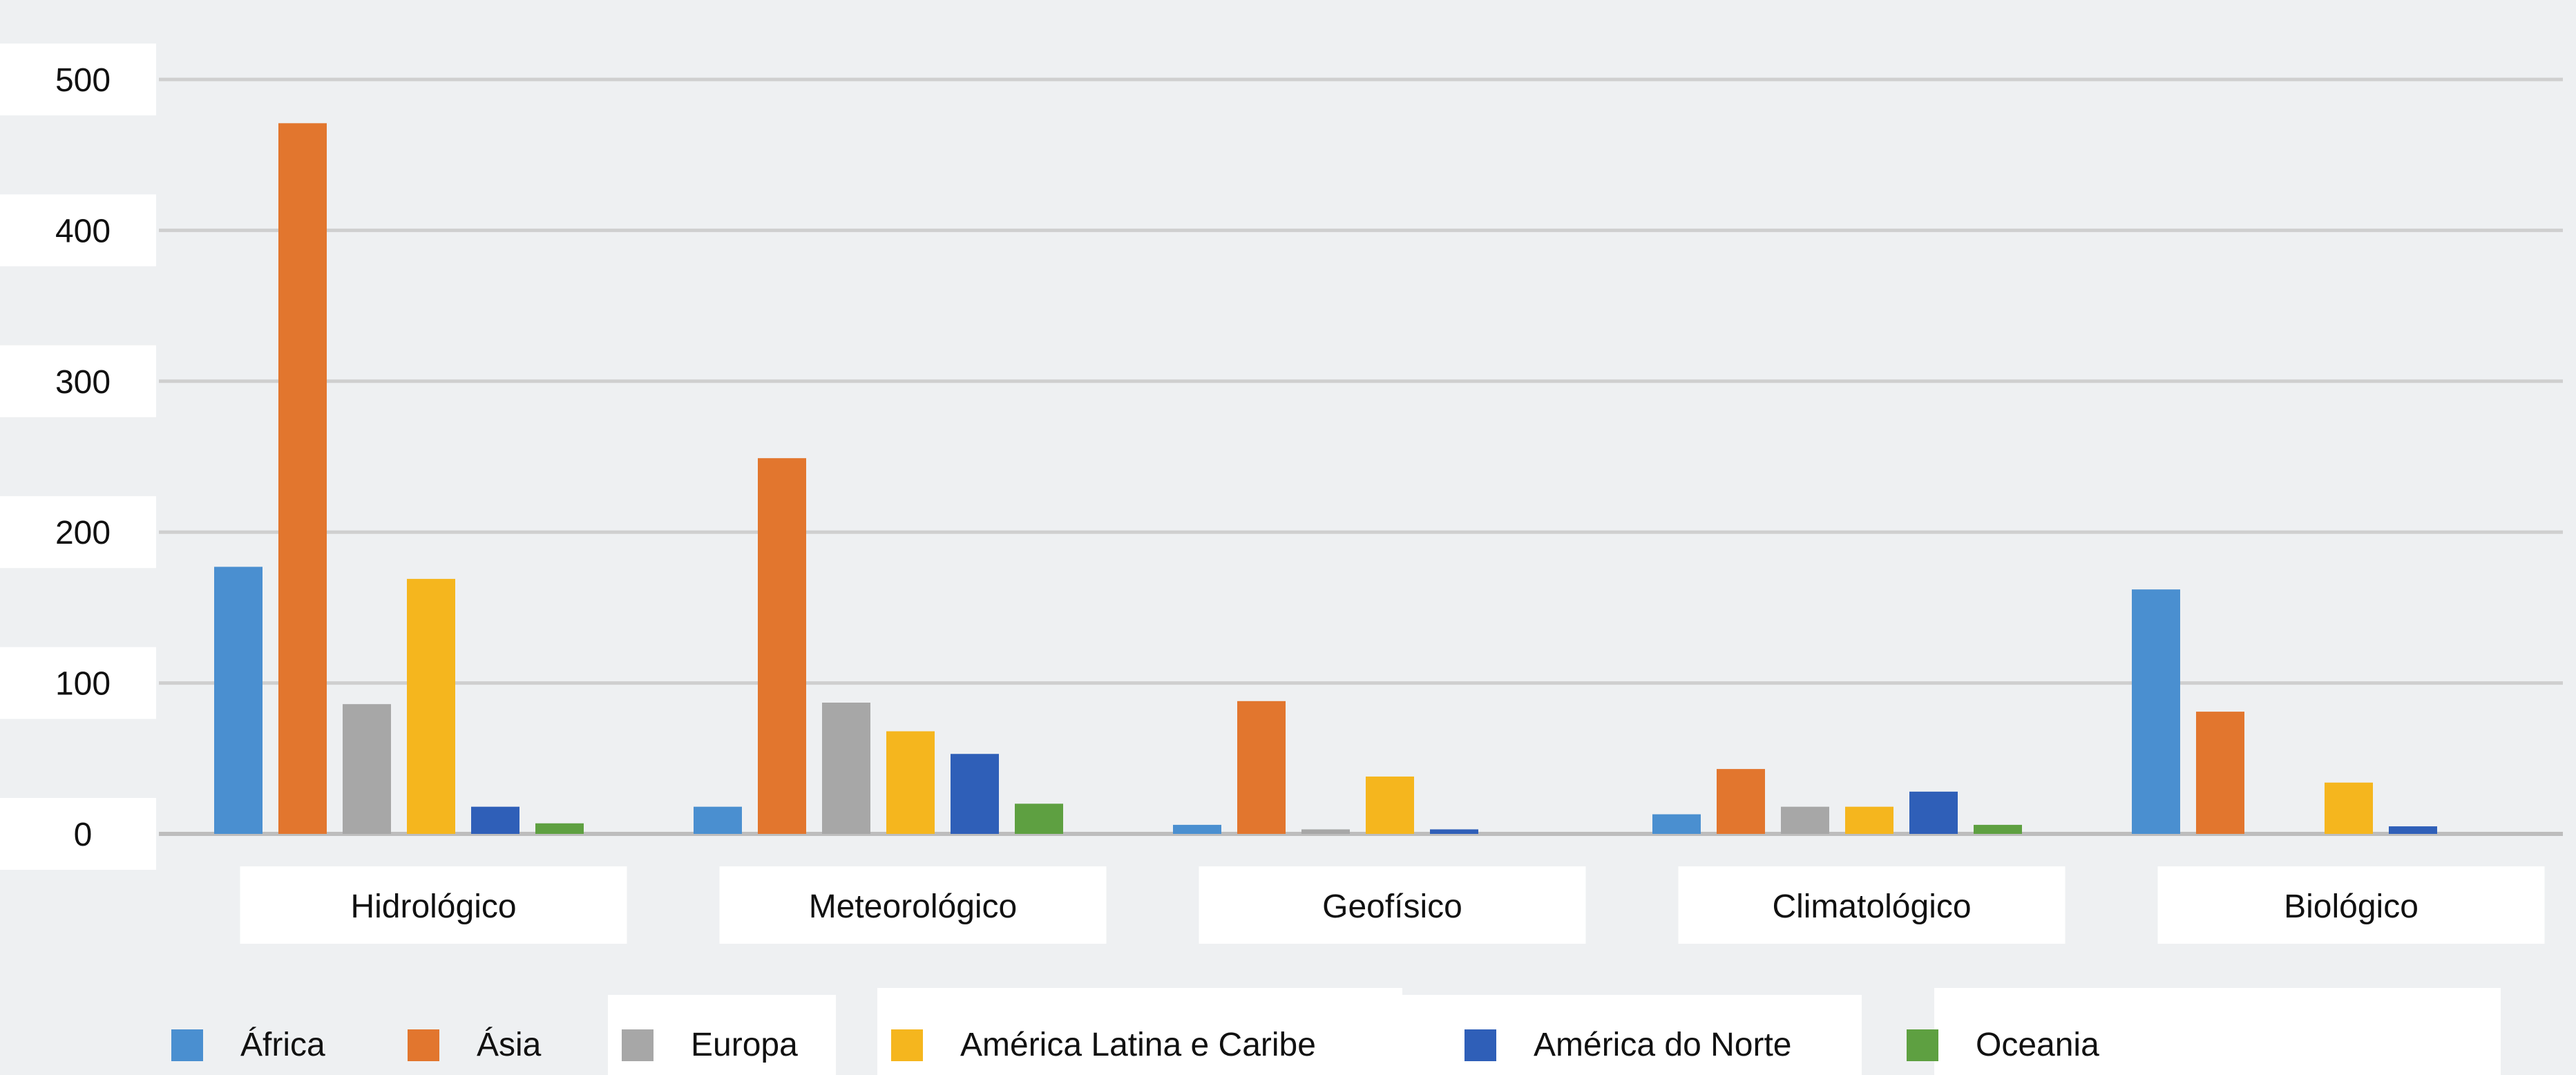  Describe the element at coordinates (1998, 829) in the screenshot. I see `bar-climatologico-oceania` at that location.